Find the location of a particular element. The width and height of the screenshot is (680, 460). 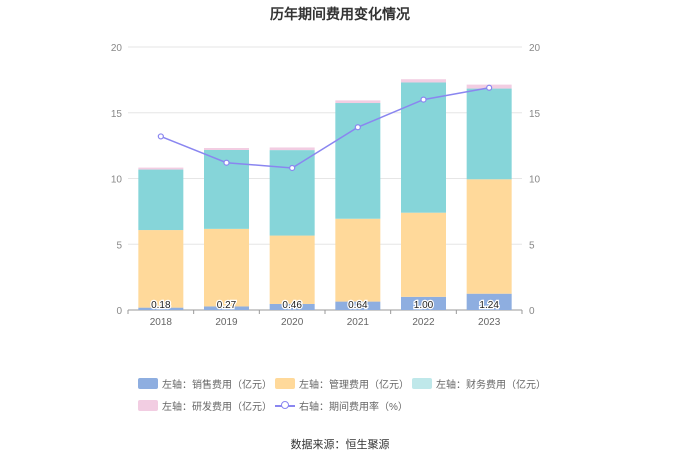

x-tick-label: 2020 is located at coordinates (292, 322).